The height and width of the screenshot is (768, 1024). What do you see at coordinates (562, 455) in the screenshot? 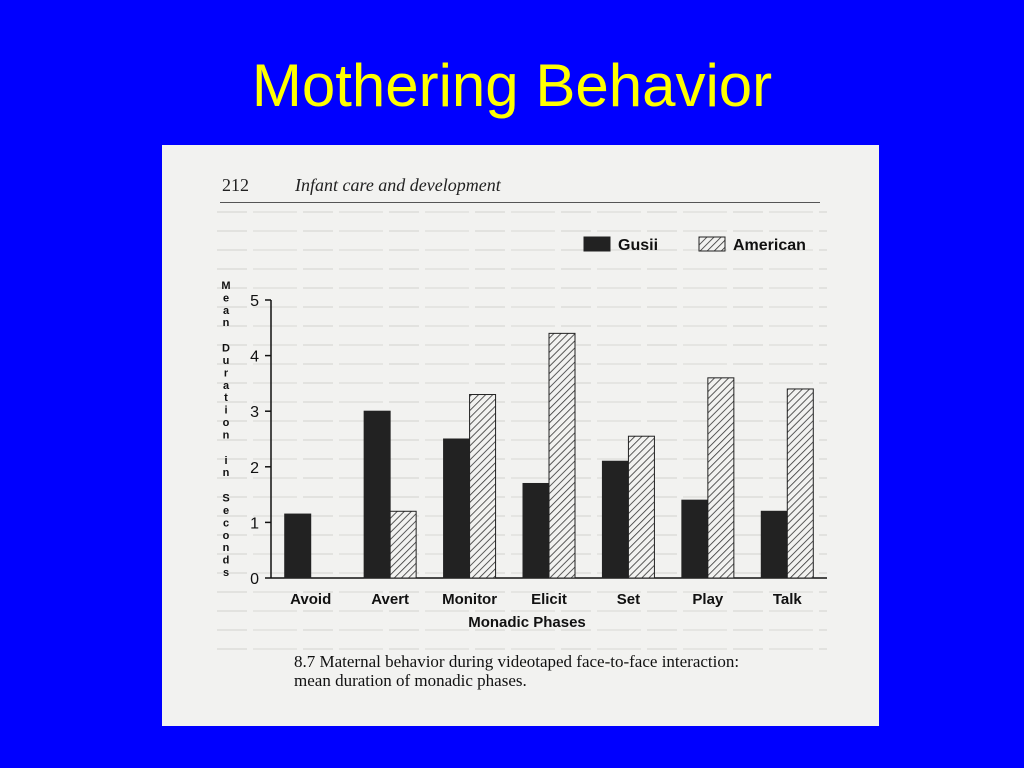
I see `bar-american-elicit` at bounding box center [562, 455].